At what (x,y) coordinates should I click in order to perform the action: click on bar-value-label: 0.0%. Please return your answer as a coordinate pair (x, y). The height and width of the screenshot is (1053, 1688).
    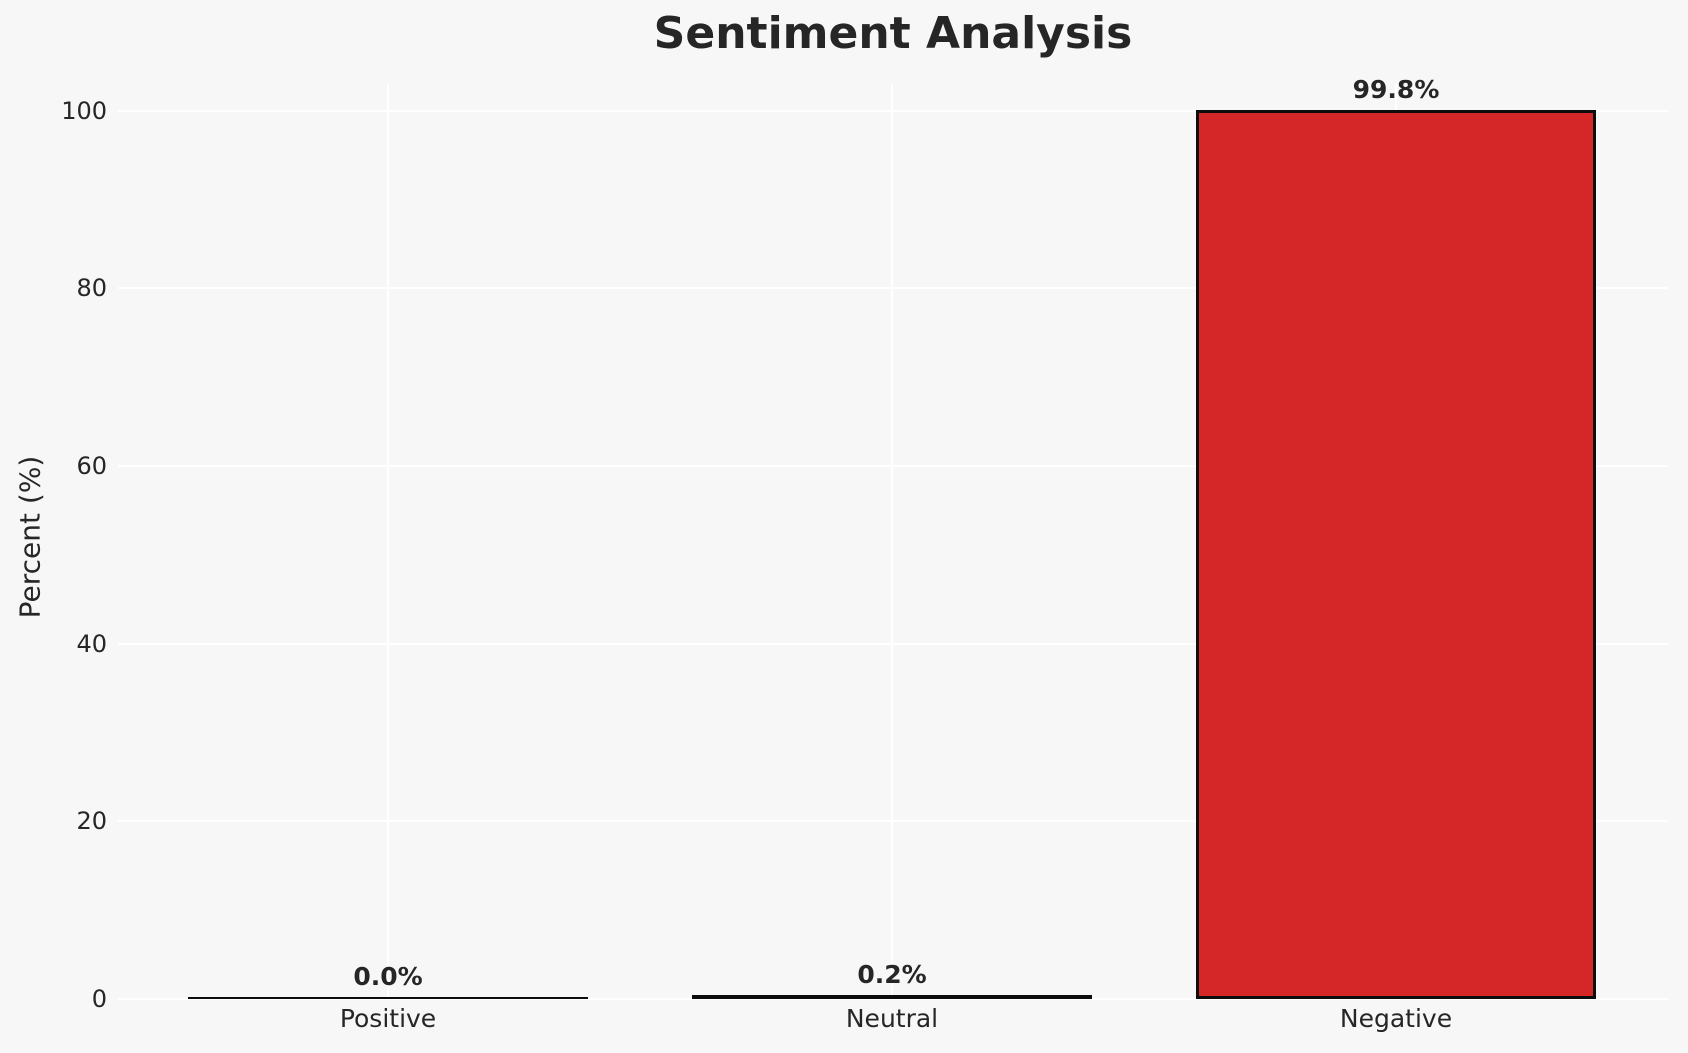
    Looking at the image, I should click on (388, 976).